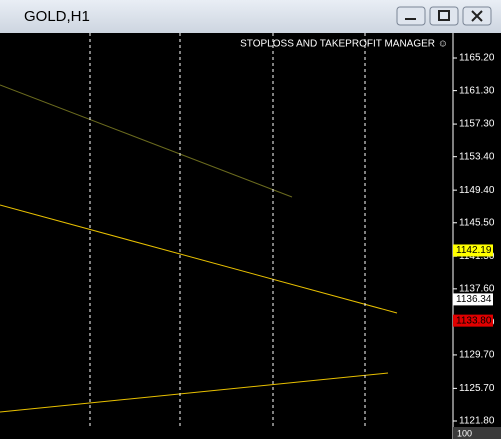 Image resolution: width=501 pixels, height=439 pixels. Describe the element at coordinates (477, 388) in the screenshot. I see `price-label: 1125.70` at that location.